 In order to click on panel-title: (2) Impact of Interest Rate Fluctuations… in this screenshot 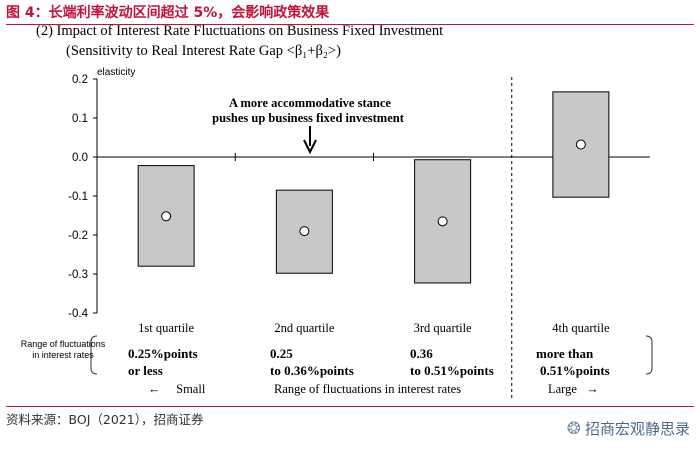, I will do `click(240, 31)`.